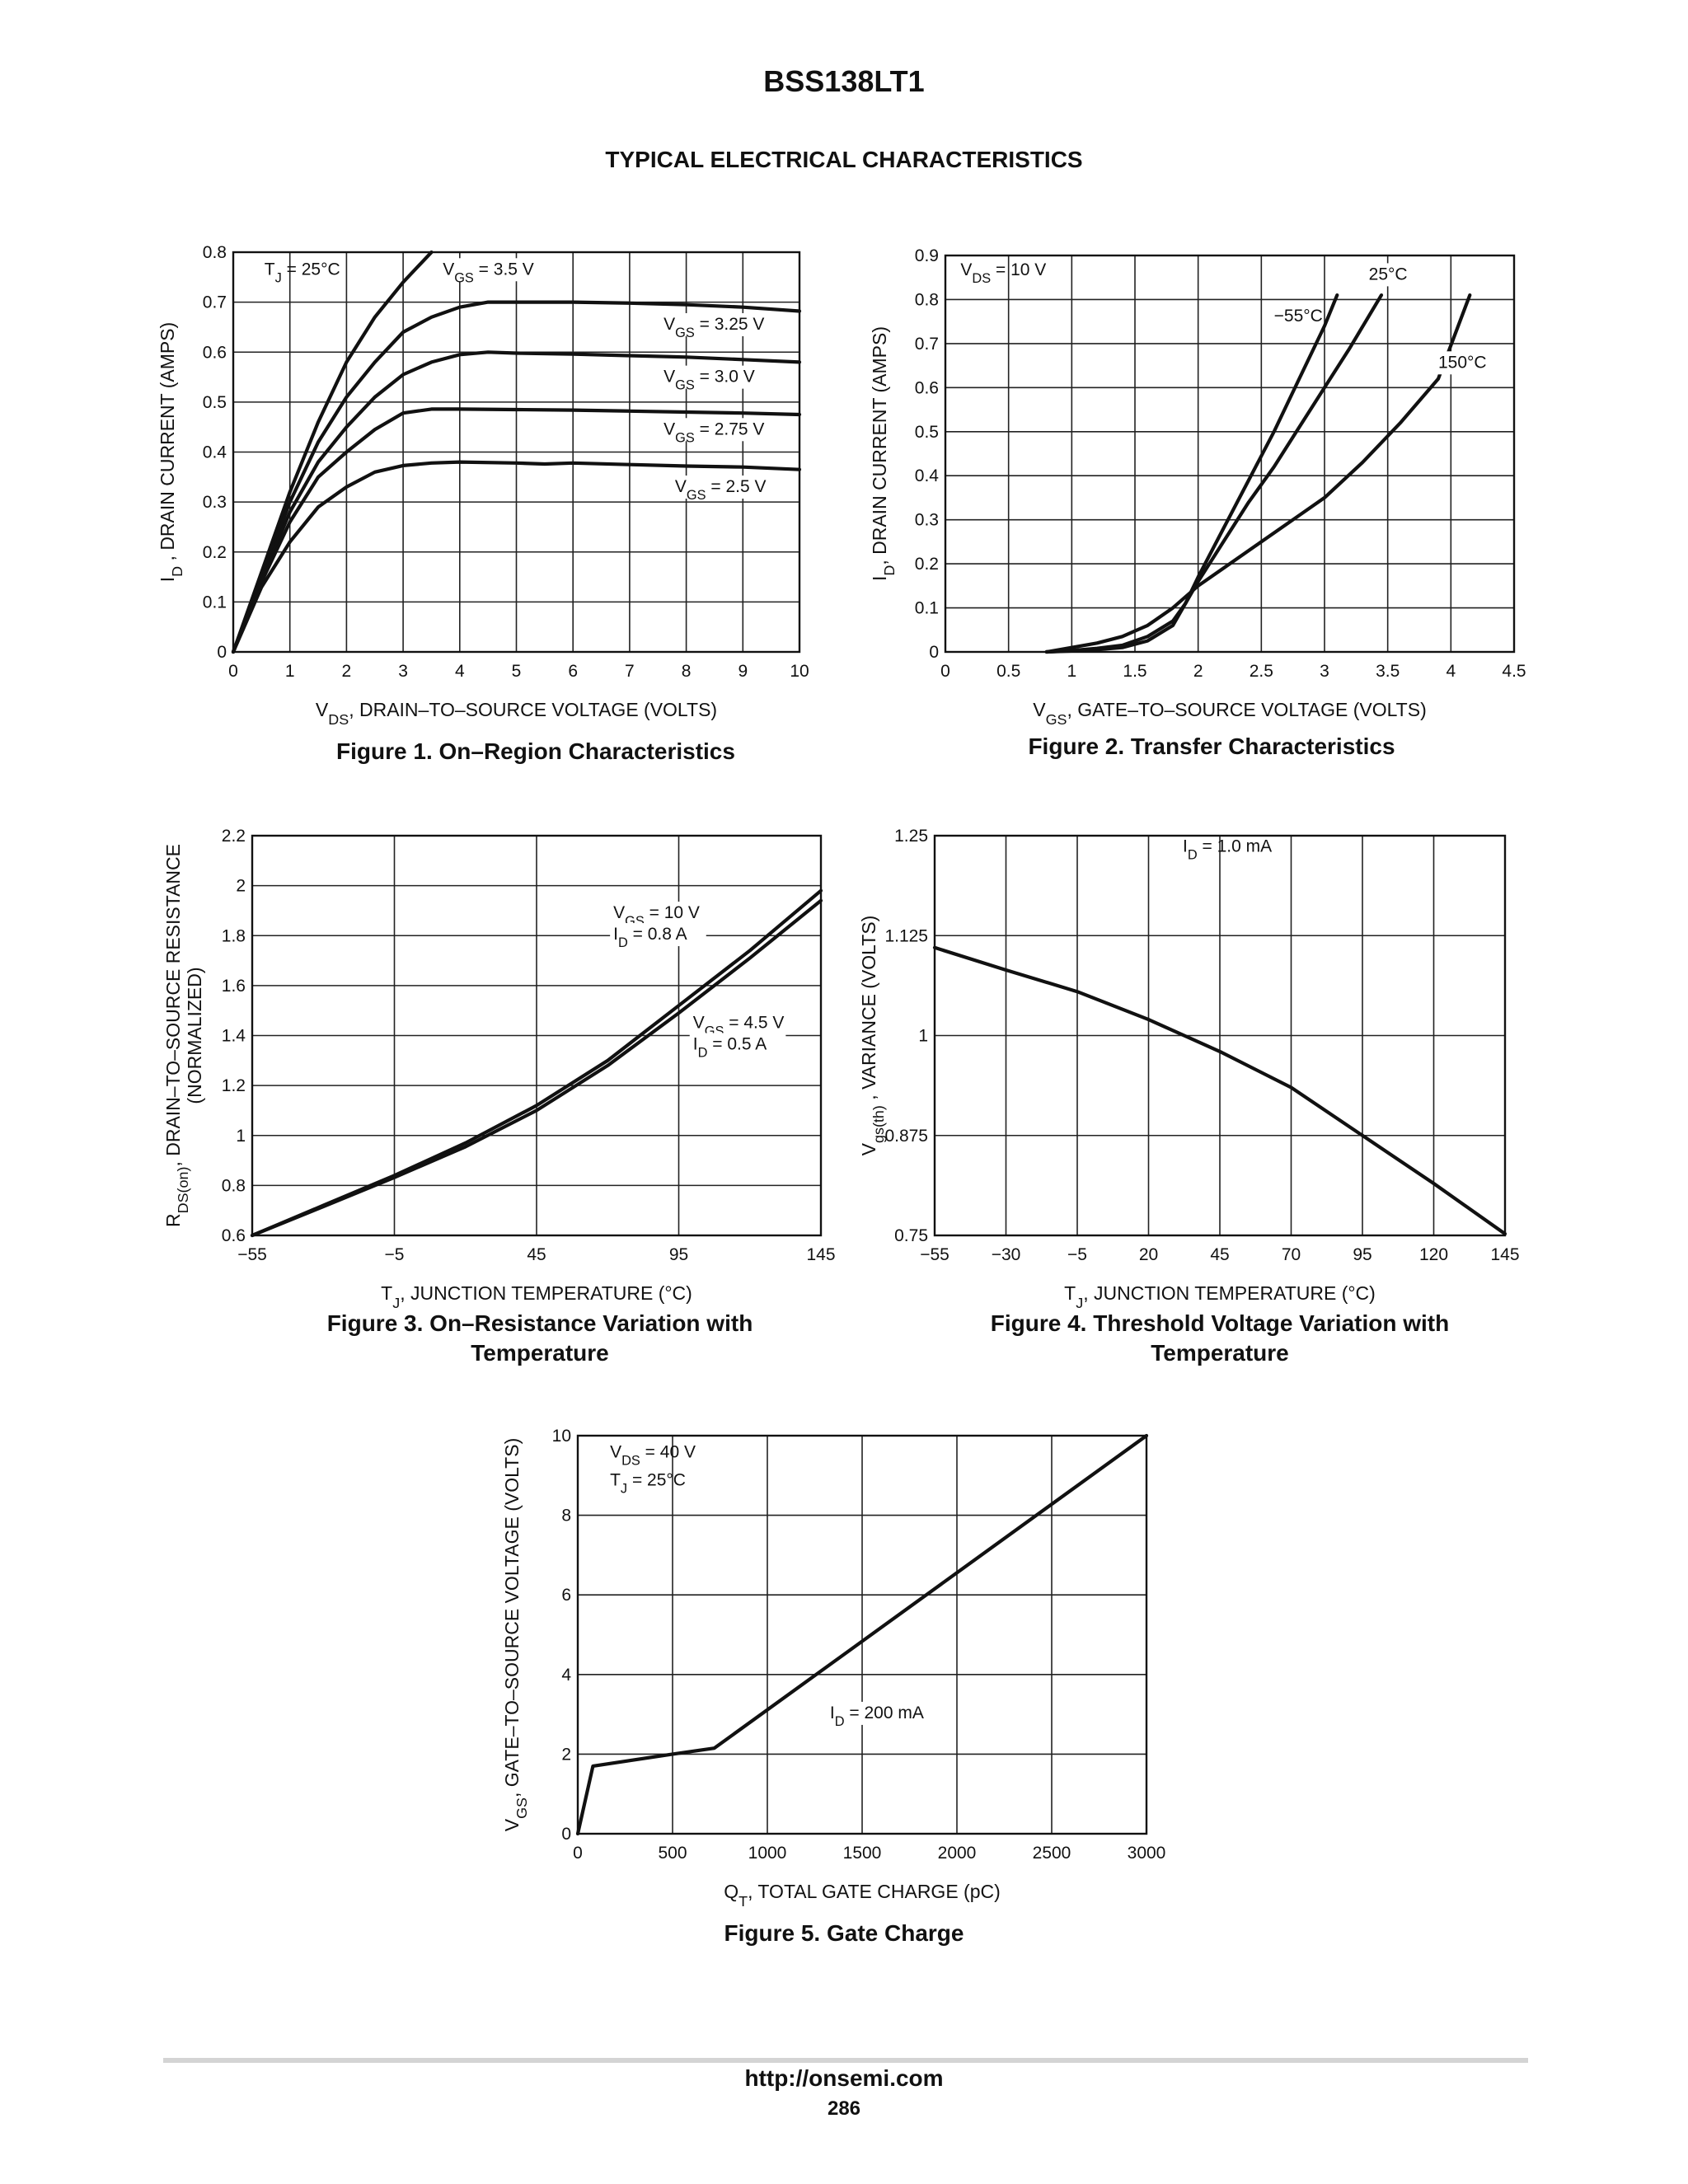  What do you see at coordinates (1052, 1853) in the screenshot?
I see `fig5-xtick-label: 2500` at bounding box center [1052, 1853].